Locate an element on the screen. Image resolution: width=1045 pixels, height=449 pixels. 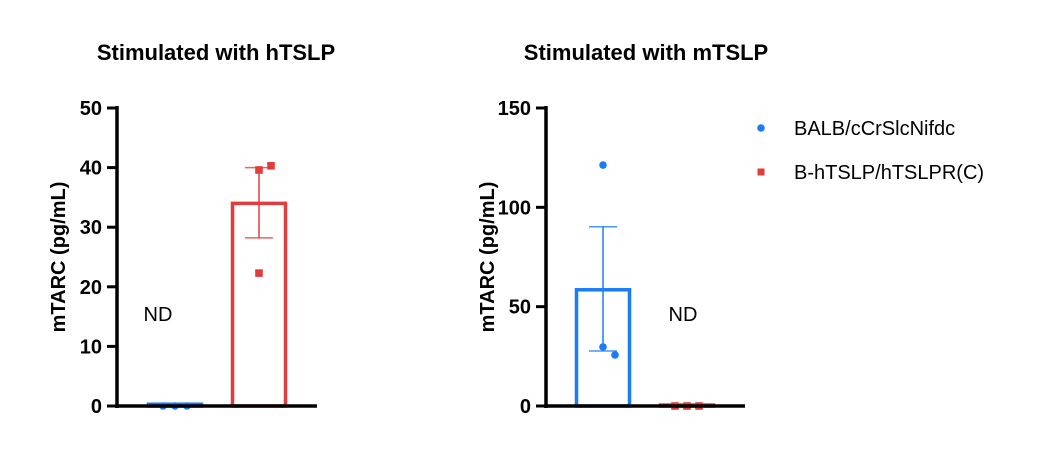
legend-item: B-hTSLP/hTSLPR(C) is located at coordinates (870, 173).